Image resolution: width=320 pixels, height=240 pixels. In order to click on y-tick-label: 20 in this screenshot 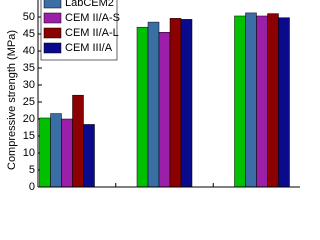, I will do `click(29, 119)`.